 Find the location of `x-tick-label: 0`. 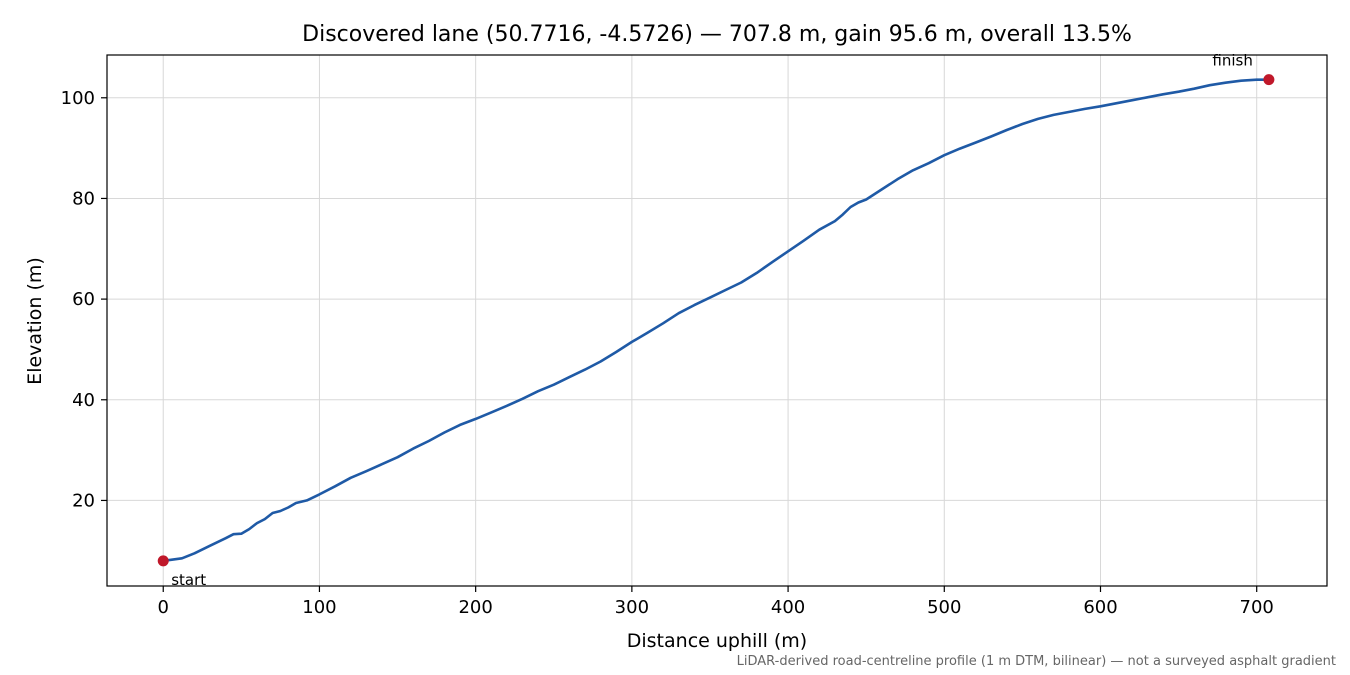

x-tick-label: 0 is located at coordinates (163, 607).